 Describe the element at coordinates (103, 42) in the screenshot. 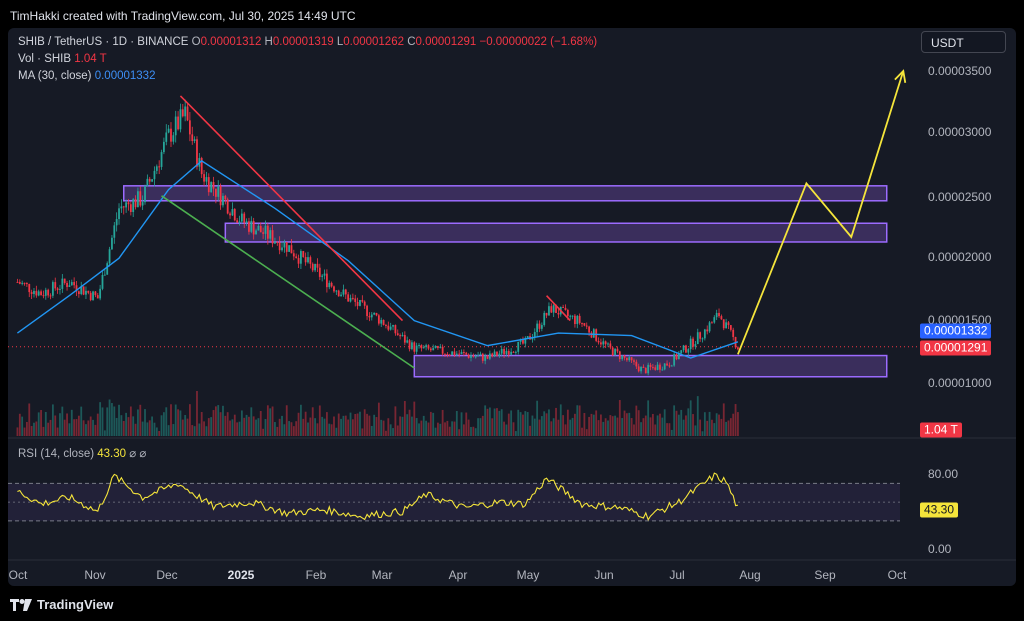

I see `symbol-name: SHIB / TetherUS · 1D · BINANCE` at that location.